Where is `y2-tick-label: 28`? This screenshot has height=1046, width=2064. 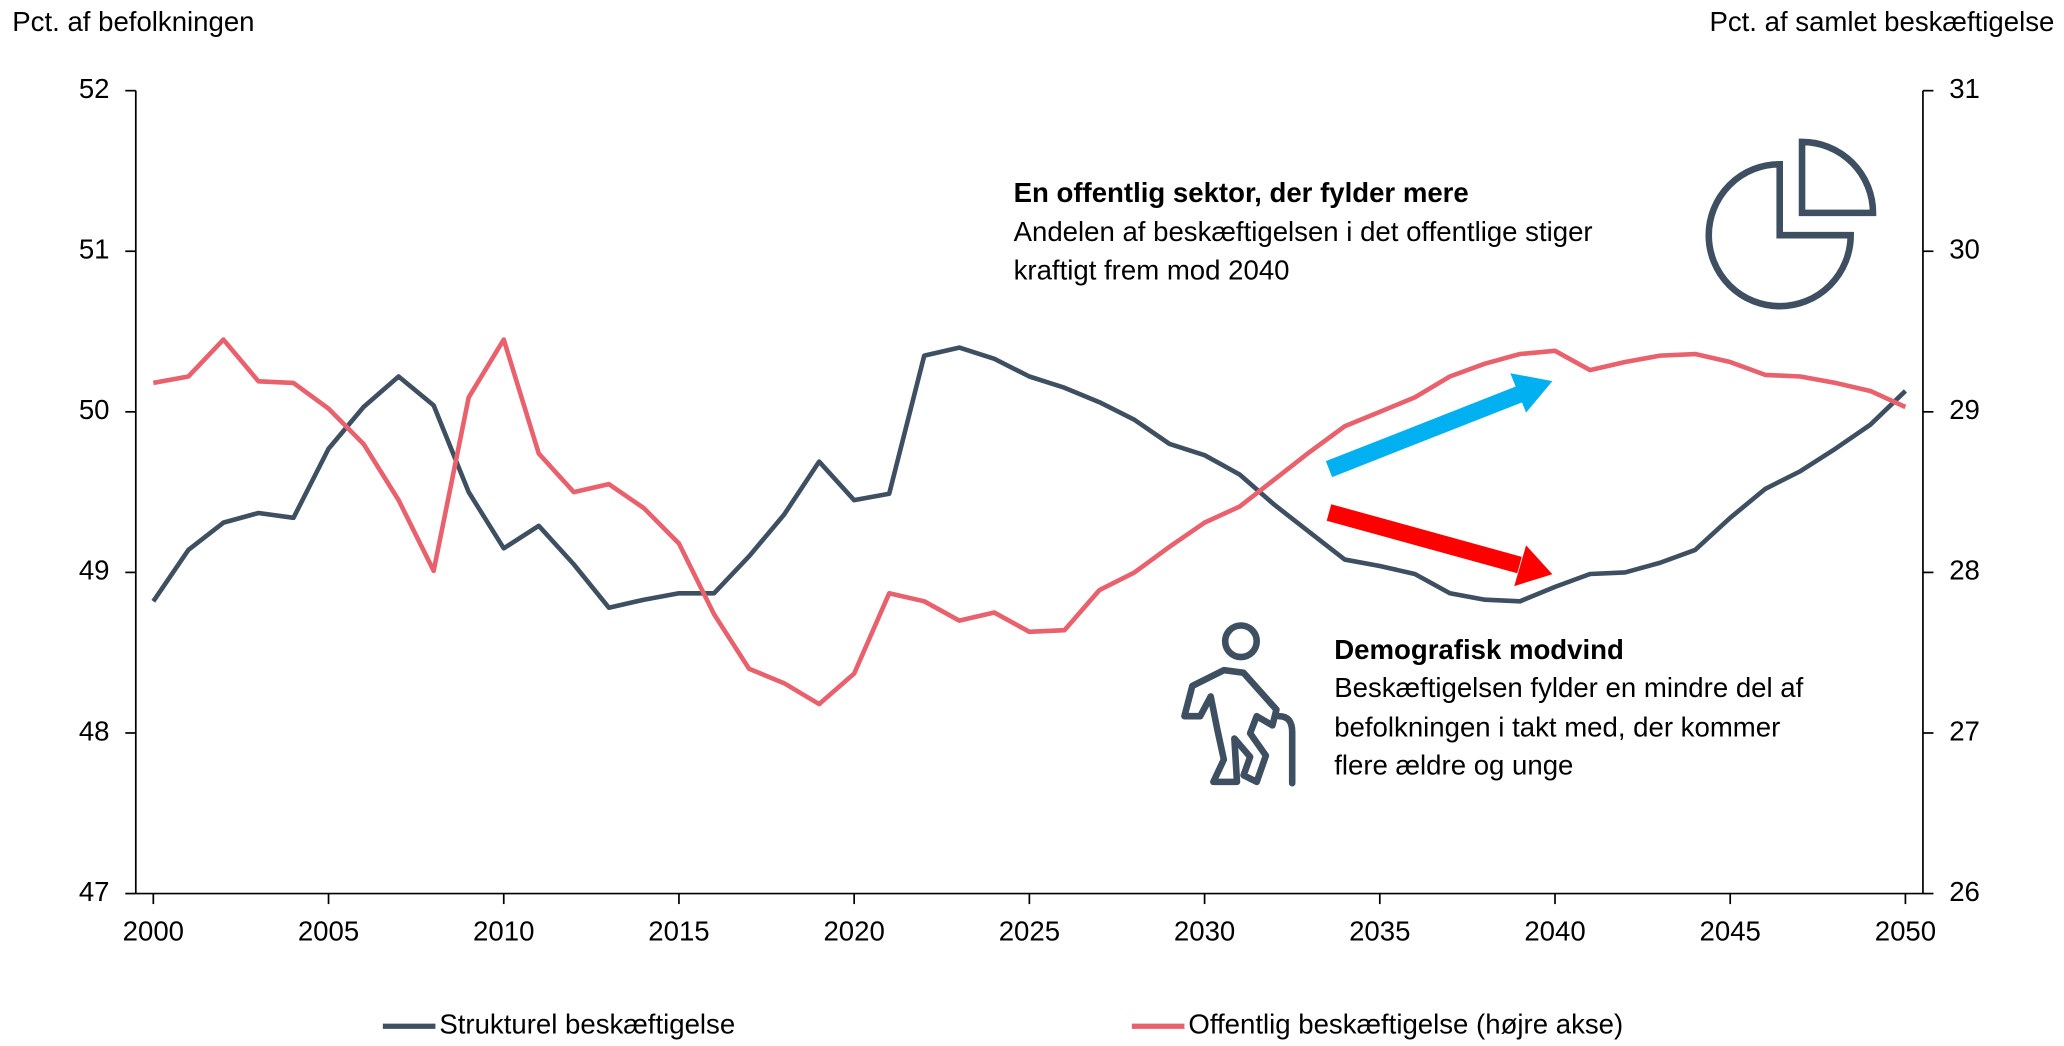
y2-tick-label: 28 is located at coordinates (1964, 570).